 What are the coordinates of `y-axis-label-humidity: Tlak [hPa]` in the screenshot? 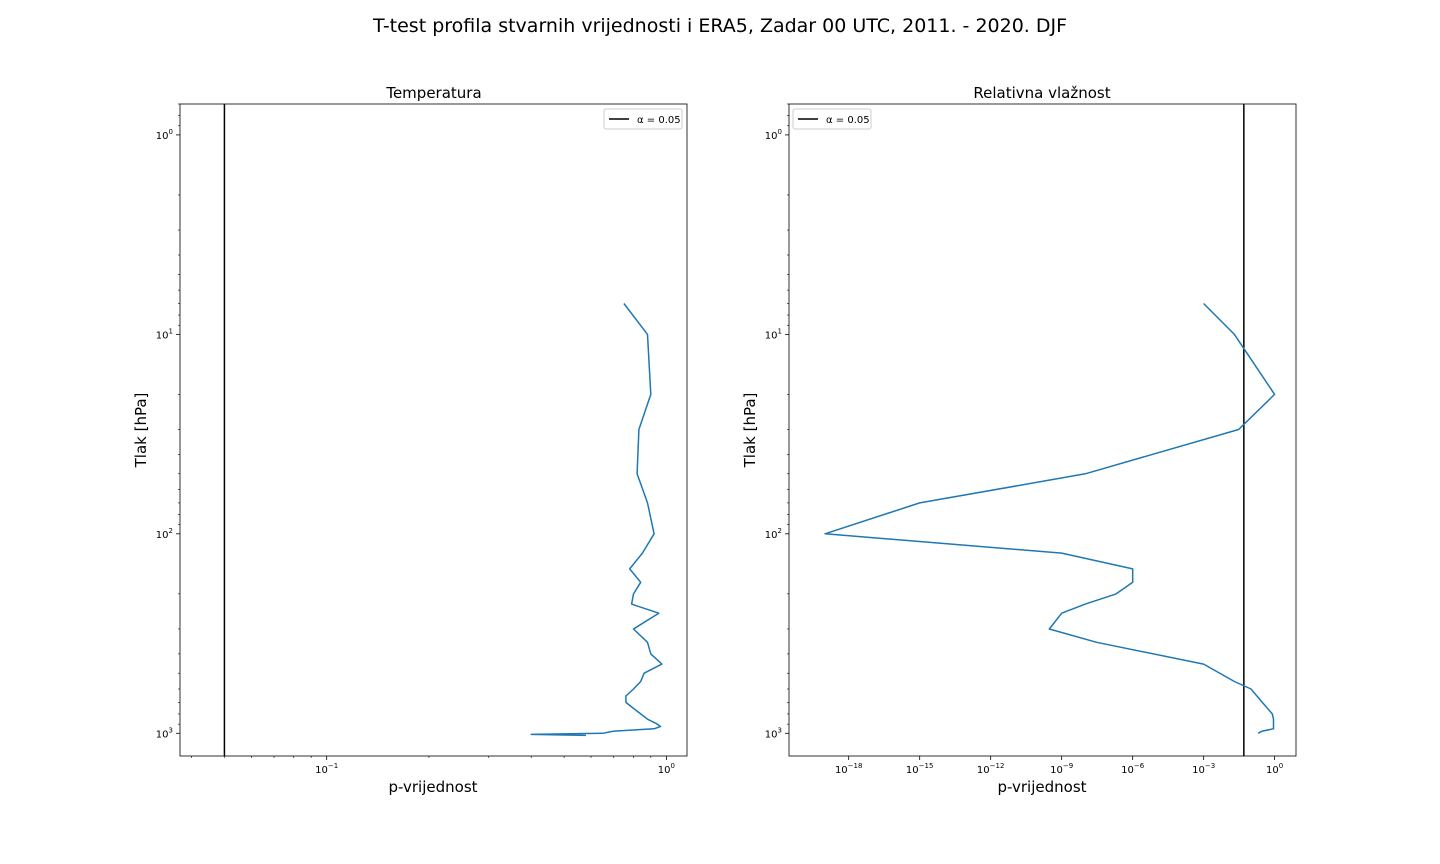 It's located at (750, 431).